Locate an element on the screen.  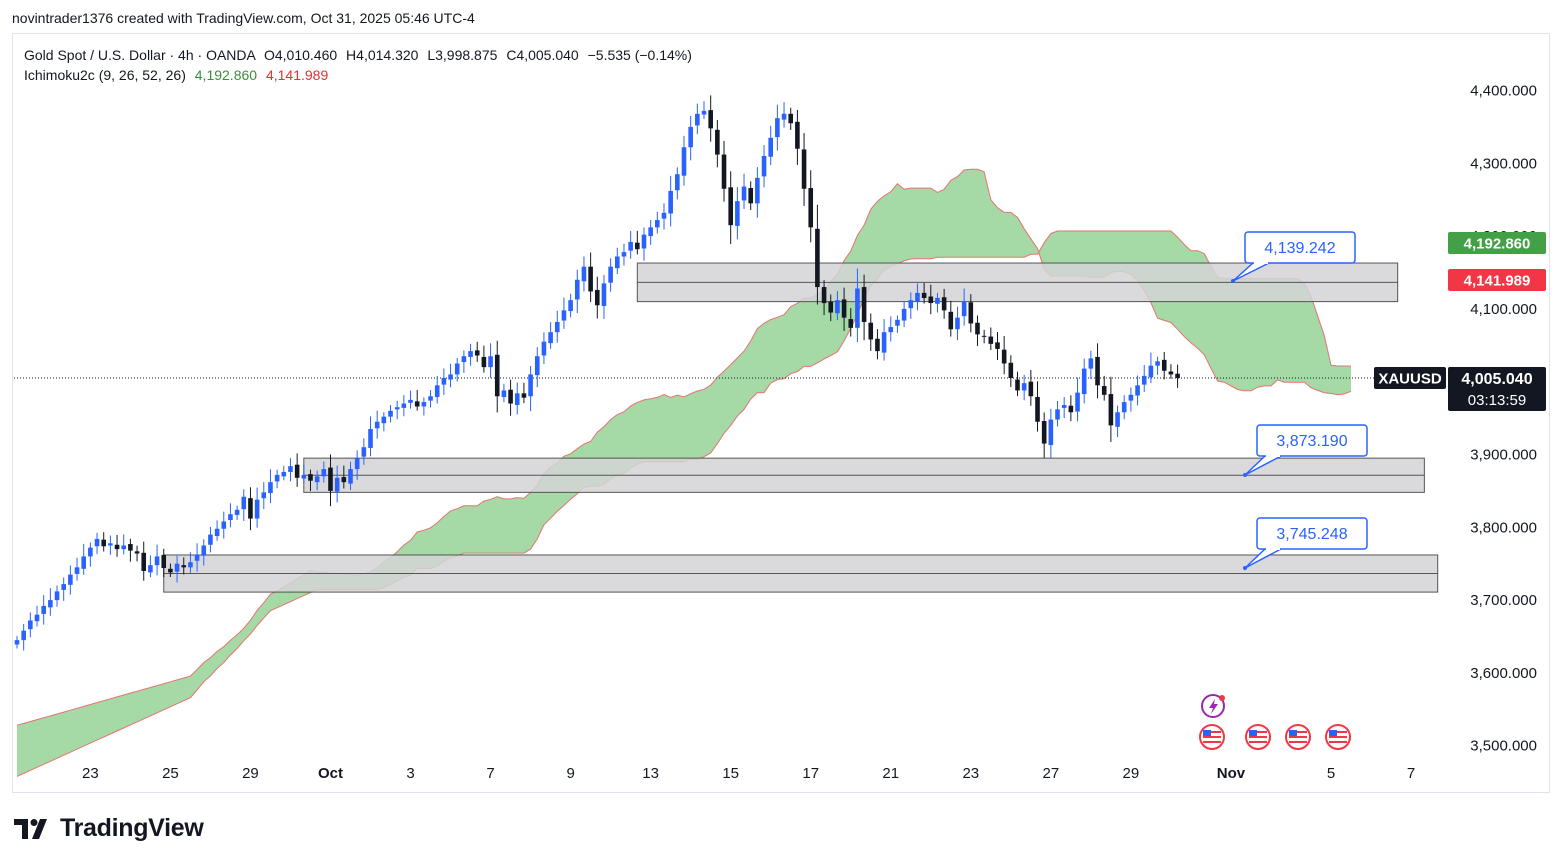
price-callout: 3,873.190 is located at coordinates (1305, 450).